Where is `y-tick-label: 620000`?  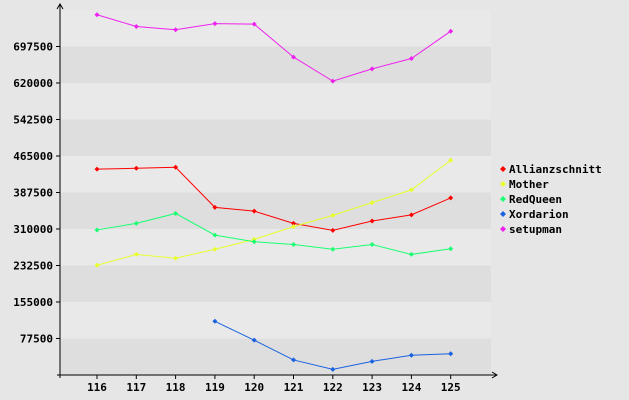 y-tick-label: 620000 is located at coordinates (33, 83).